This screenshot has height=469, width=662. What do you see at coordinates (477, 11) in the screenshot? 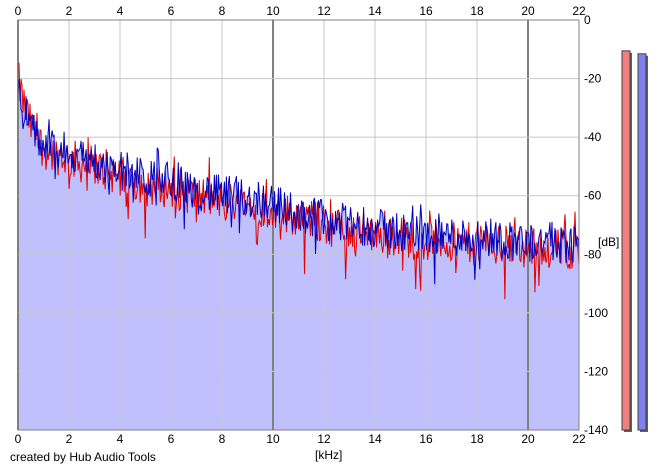
I see `x-tick-label-top: 18` at bounding box center [477, 11].